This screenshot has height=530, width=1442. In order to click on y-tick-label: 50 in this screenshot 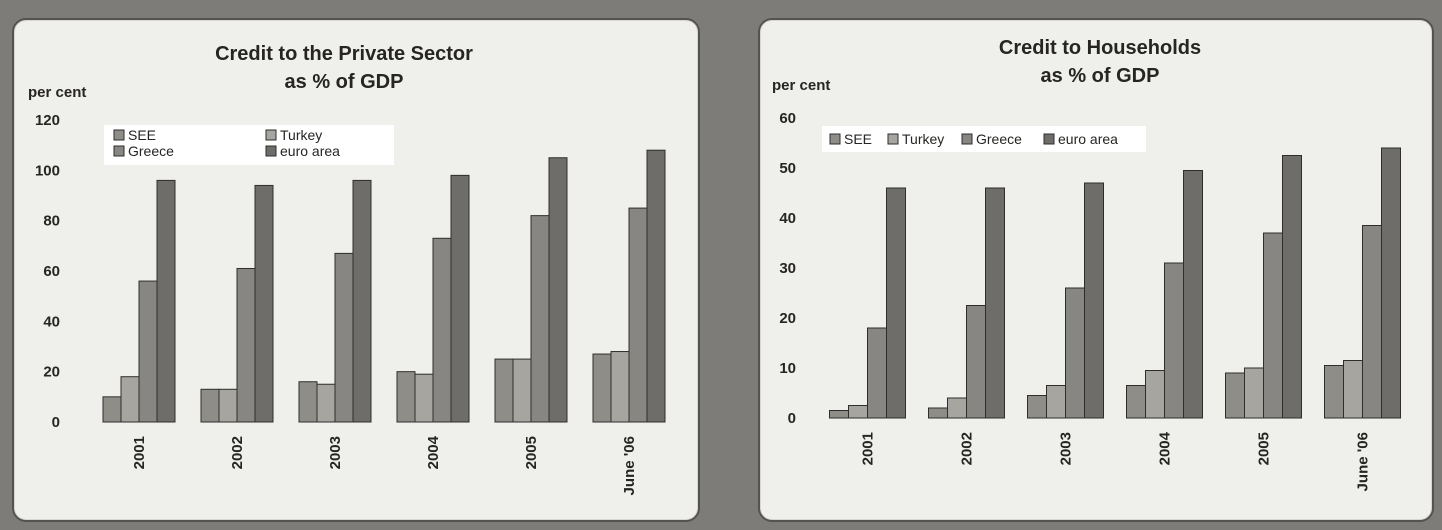, I will do `click(787, 168)`.